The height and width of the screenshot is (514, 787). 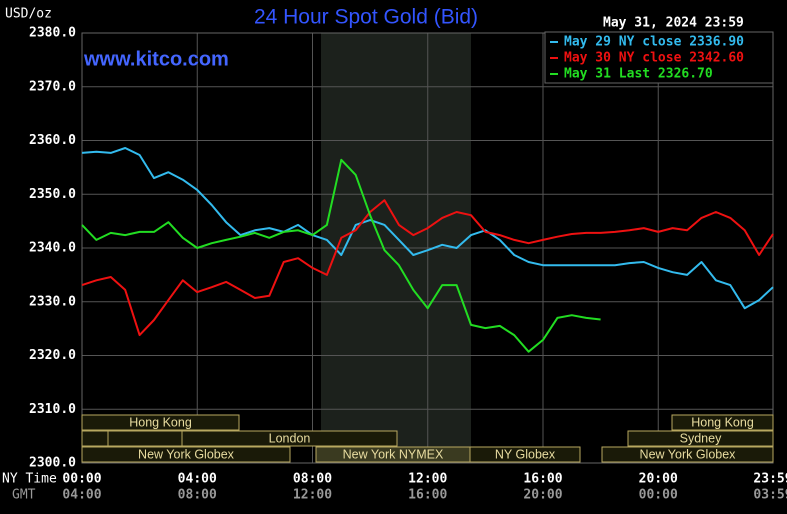 What do you see at coordinates (81, 495) in the screenshot?
I see `x-tick-label-gmt: 04:00` at bounding box center [81, 495].